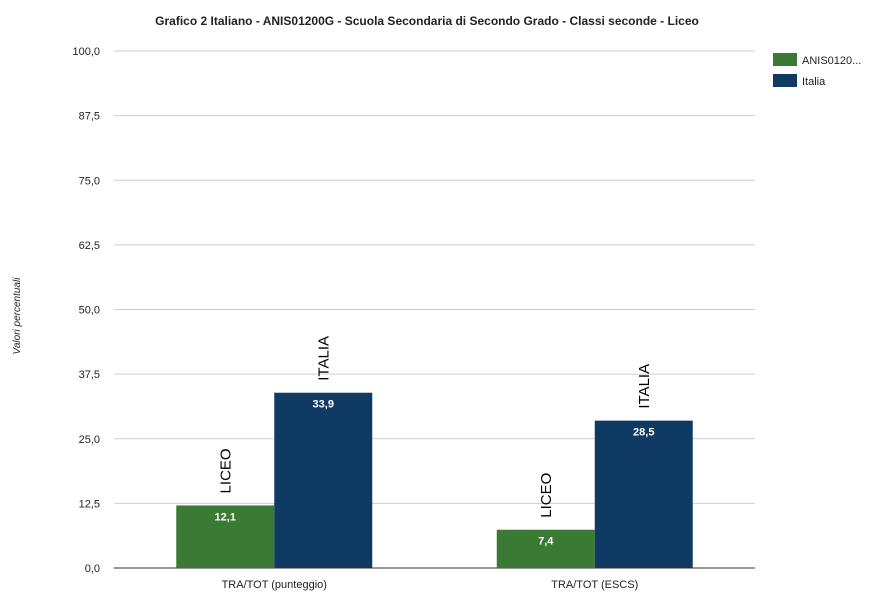 This screenshot has width=878, height=593. I want to click on y-tick-label: 100,0, so click(86, 52).